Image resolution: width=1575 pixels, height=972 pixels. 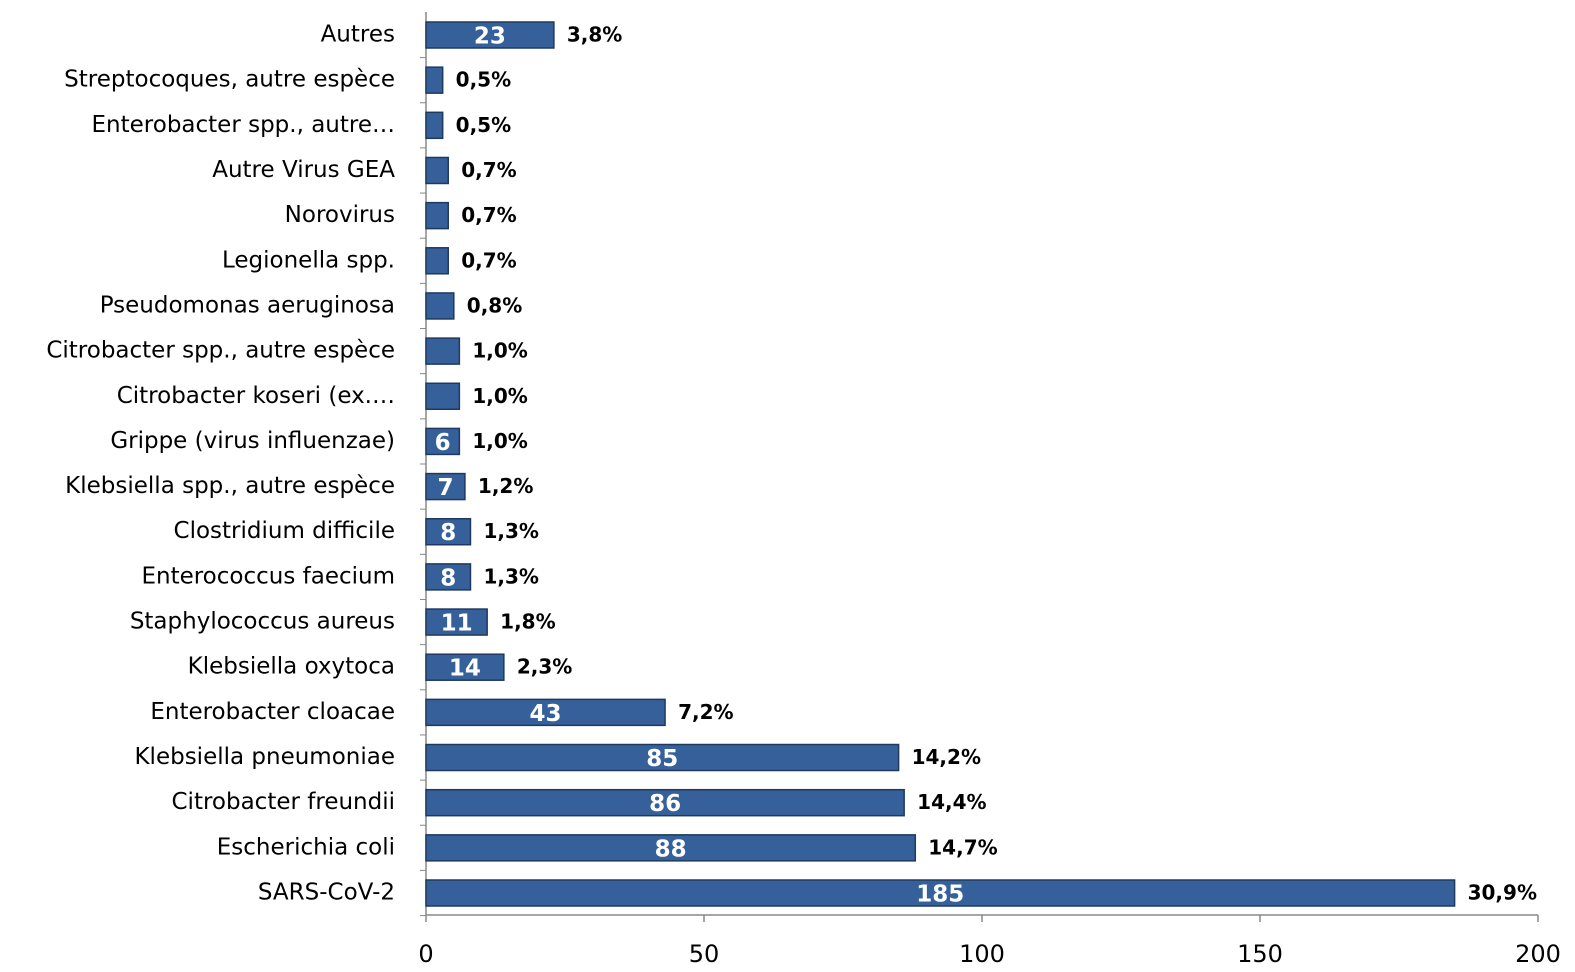 I want to click on value-label: 11, so click(x=457, y=624).